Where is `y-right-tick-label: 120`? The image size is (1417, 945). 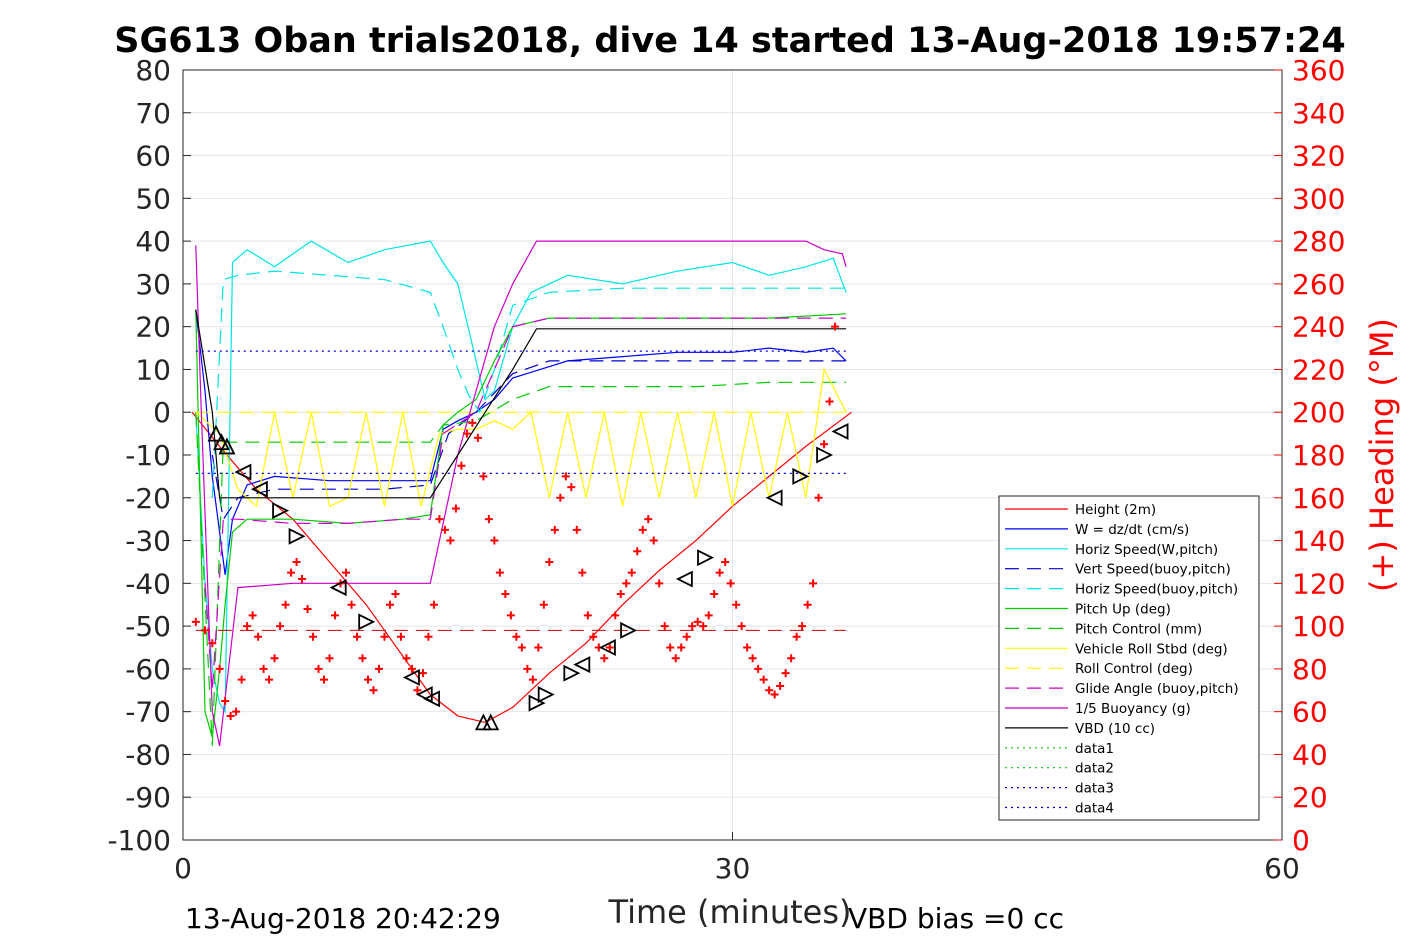 y-right-tick-label: 120 is located at coordinates (1318, 583).